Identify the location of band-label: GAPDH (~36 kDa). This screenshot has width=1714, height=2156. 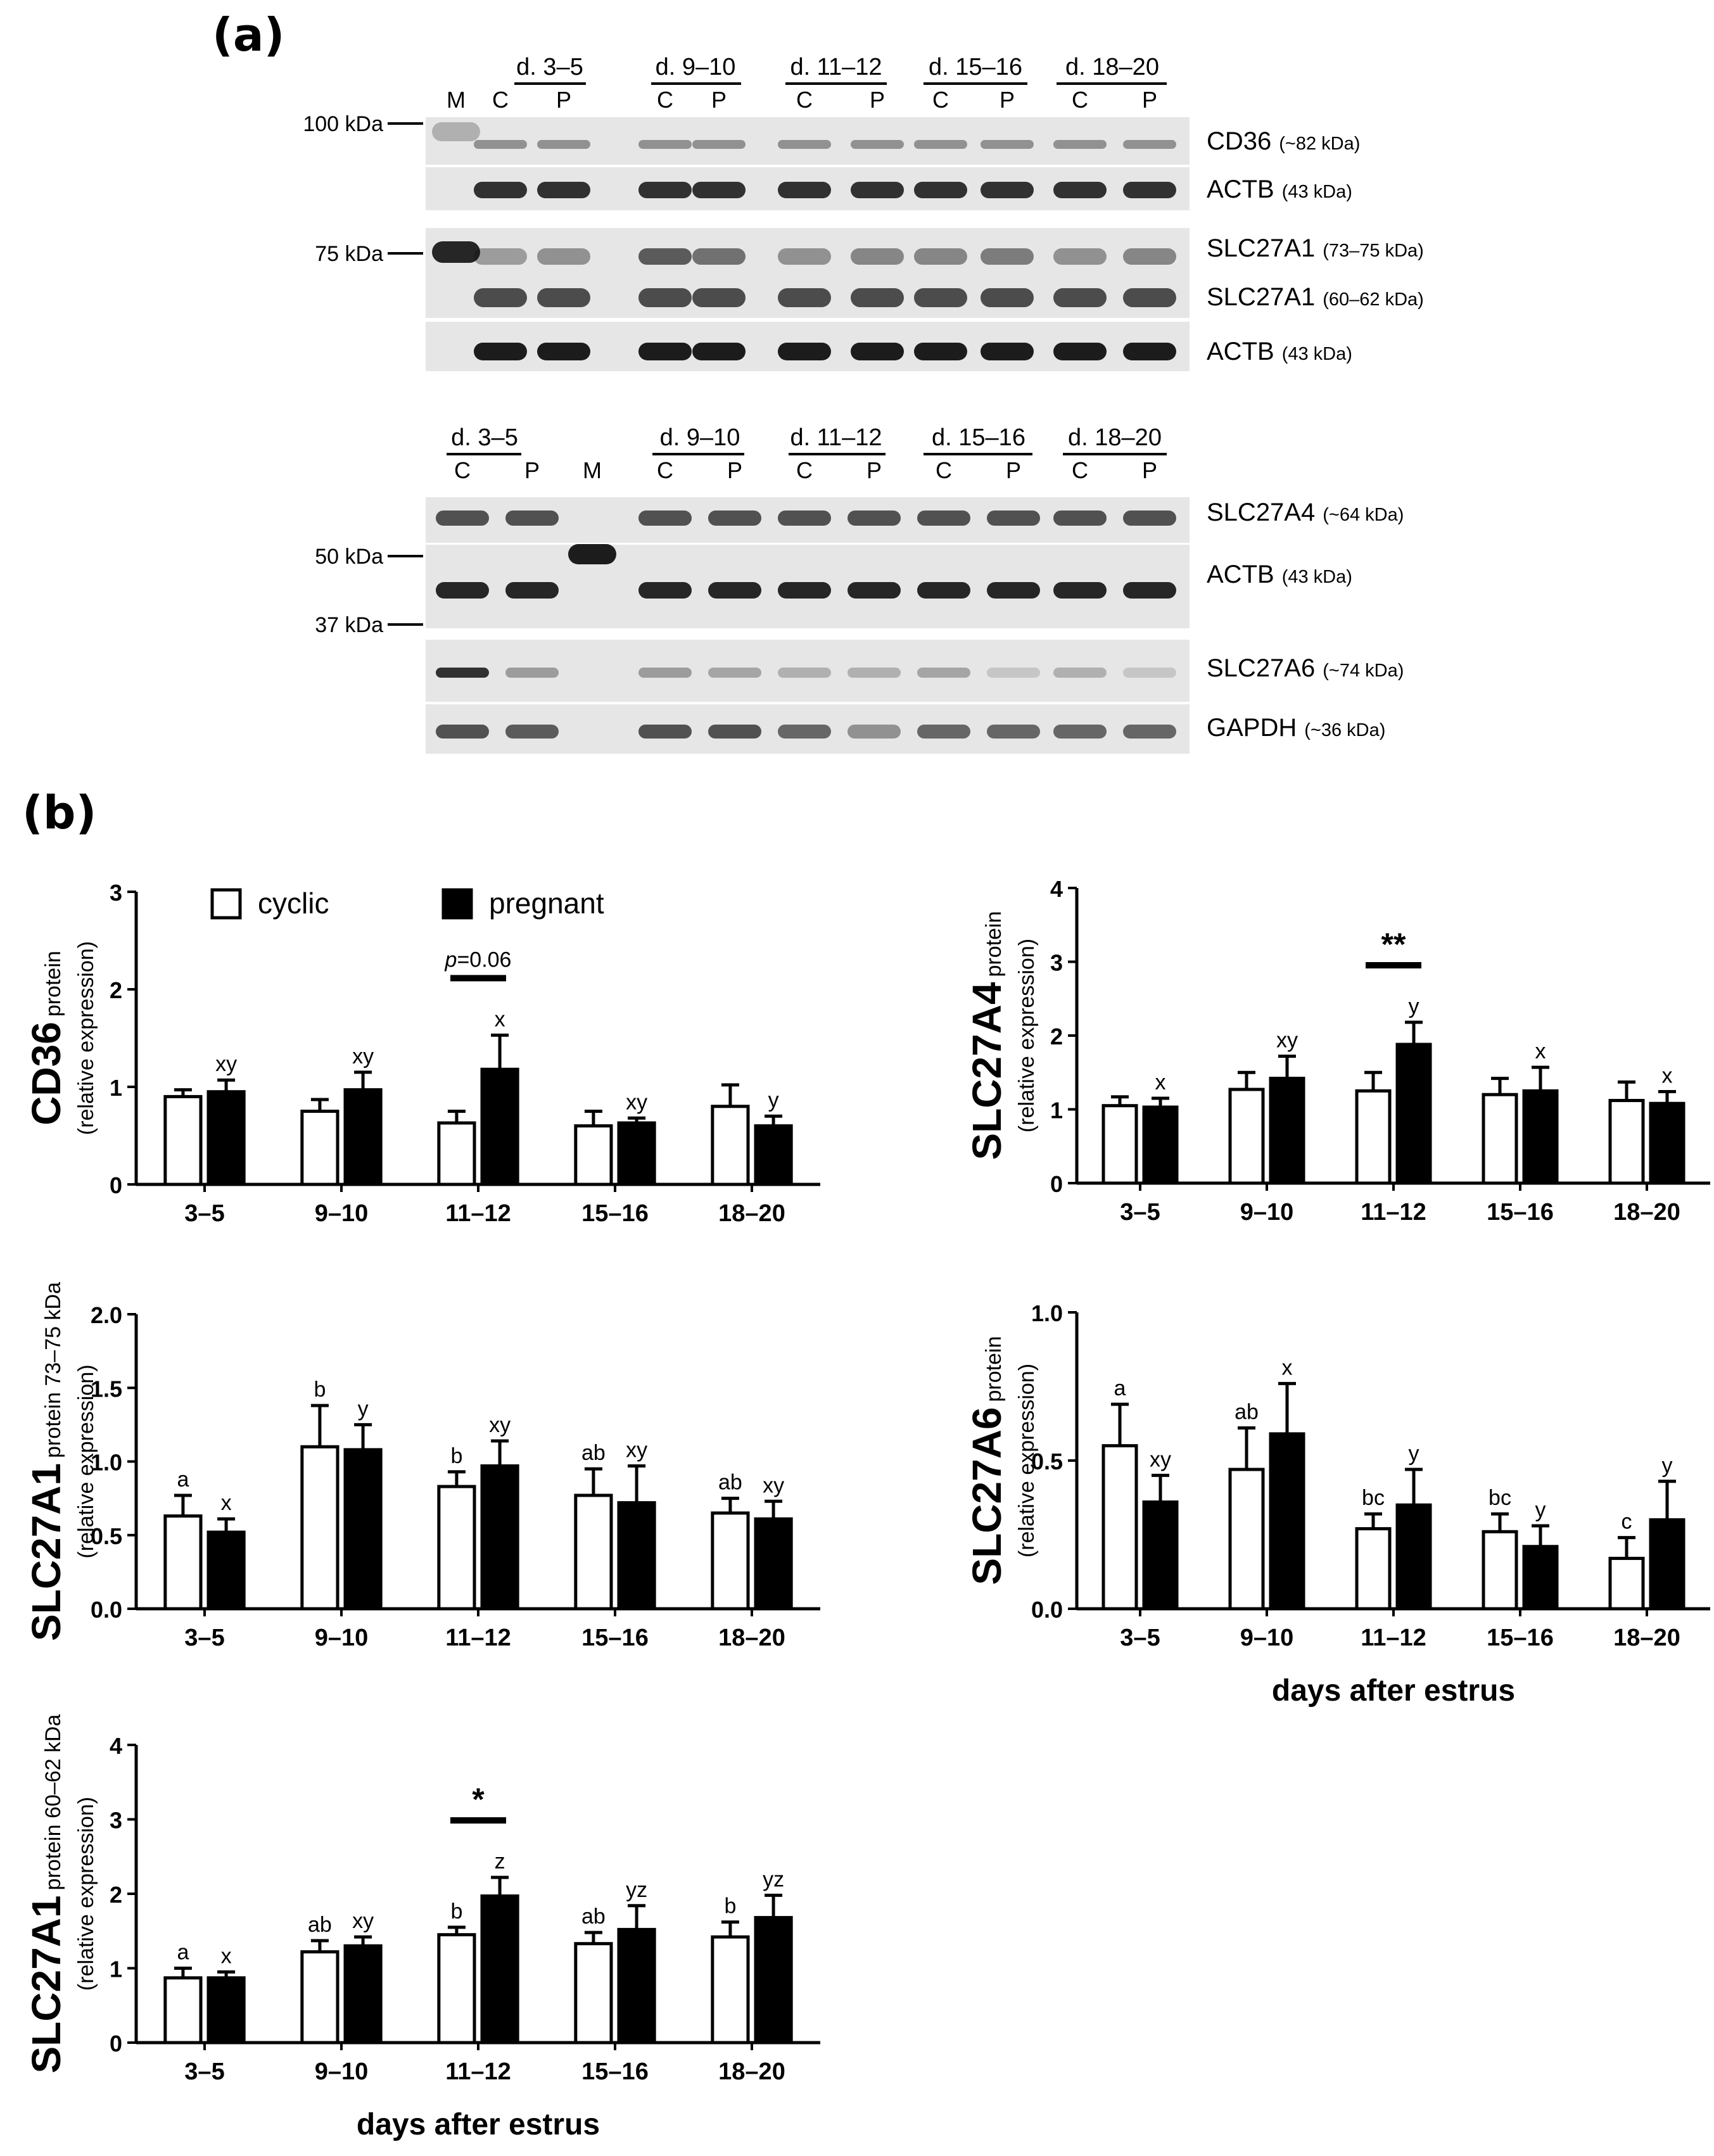
(1296, 728).